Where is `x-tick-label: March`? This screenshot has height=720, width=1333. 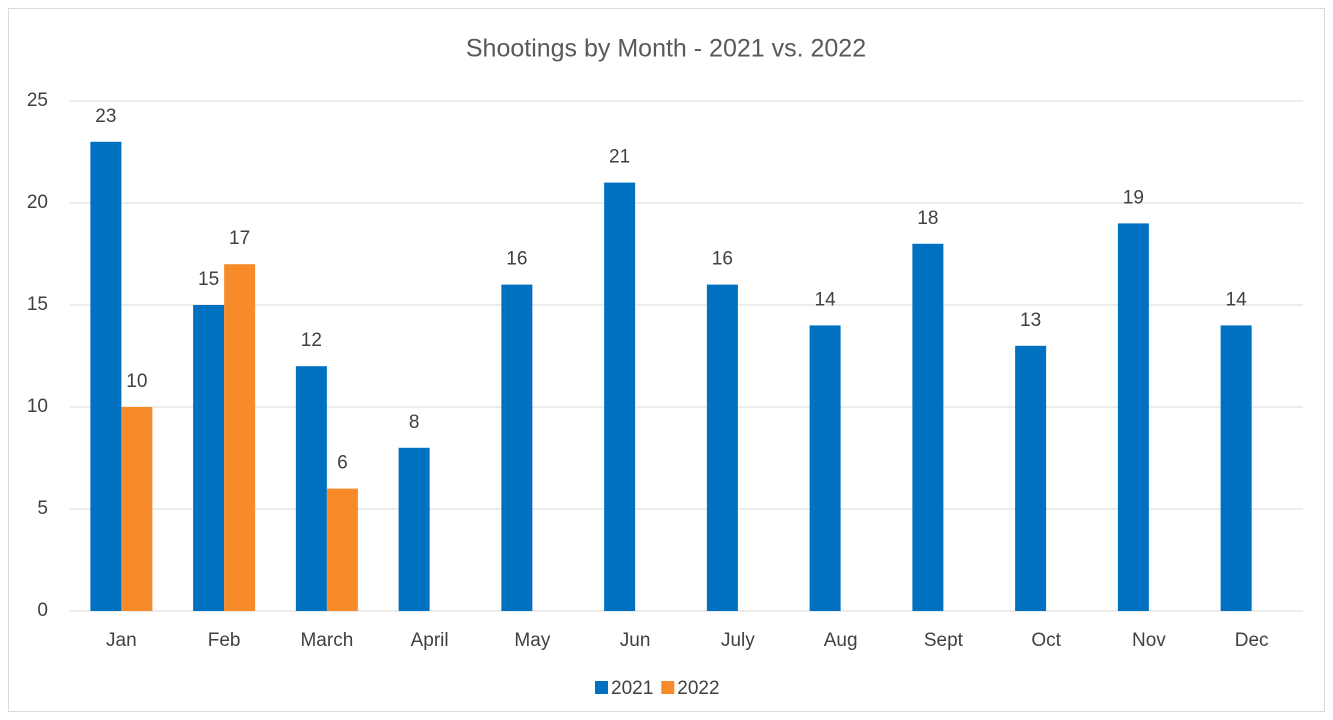 x-tick-label: March is located at coordinates (326, 640).